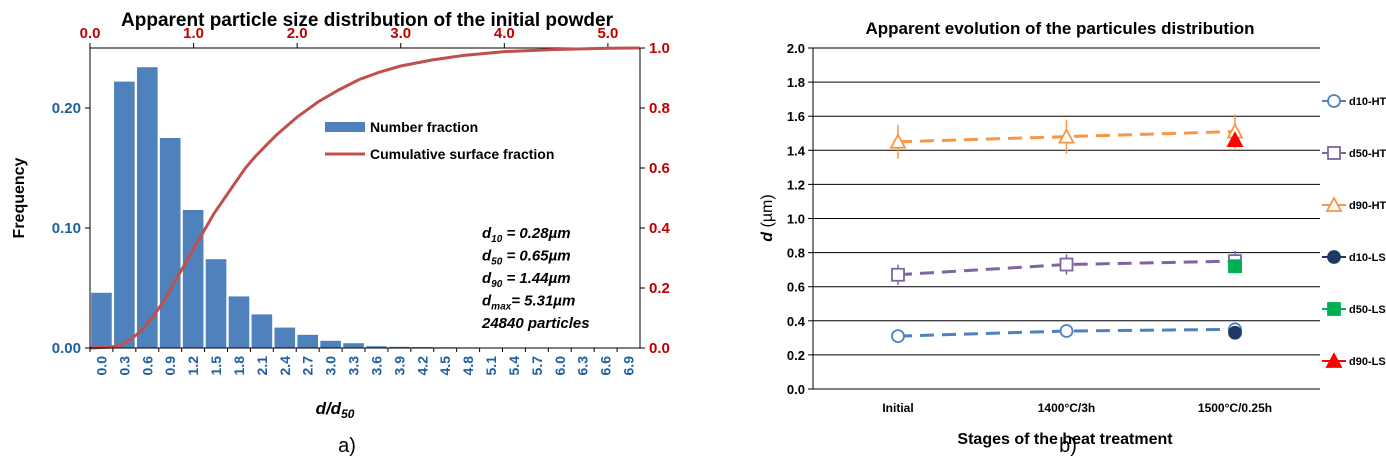  I want to click on chart-a-legend-bar-label: Number fraction, so click(424, 127).